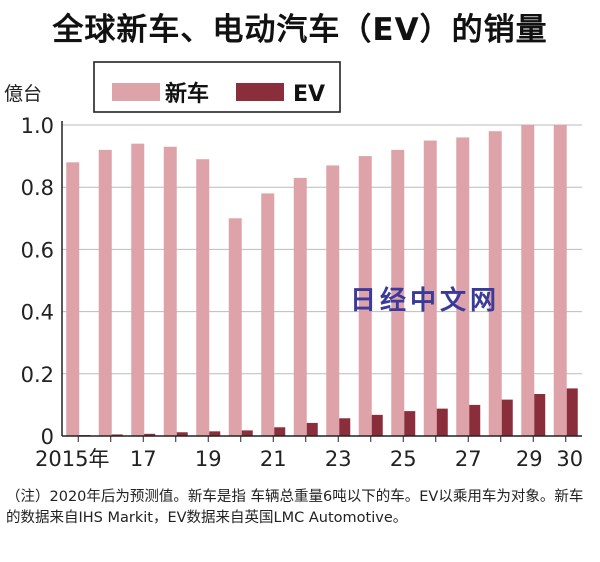 The image size is (600, 562). What do you see at coordinates (23, 94) in the screenshot?
I see `y-unit-label: 億台` at bounding box center [23, 94].